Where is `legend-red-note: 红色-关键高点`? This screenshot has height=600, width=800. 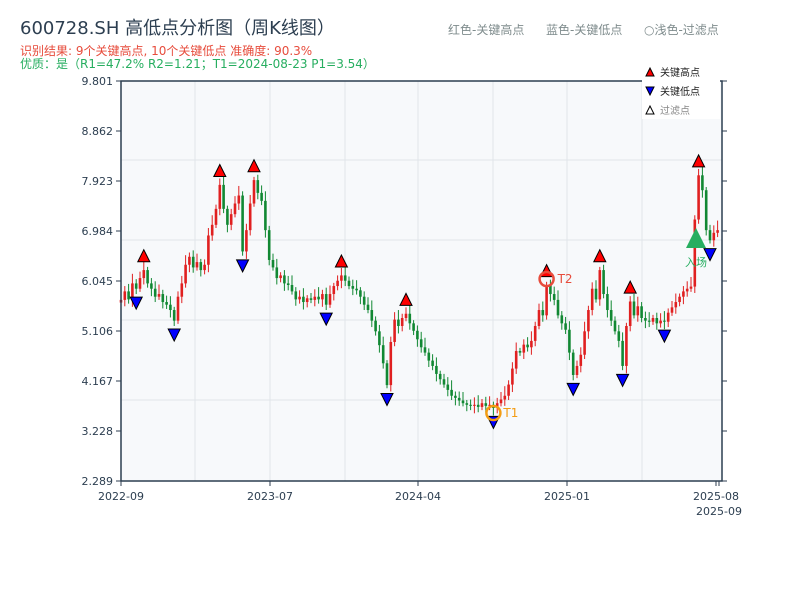 legend-red-note: 红色-关键高点 is located at coordinates (486, 30).